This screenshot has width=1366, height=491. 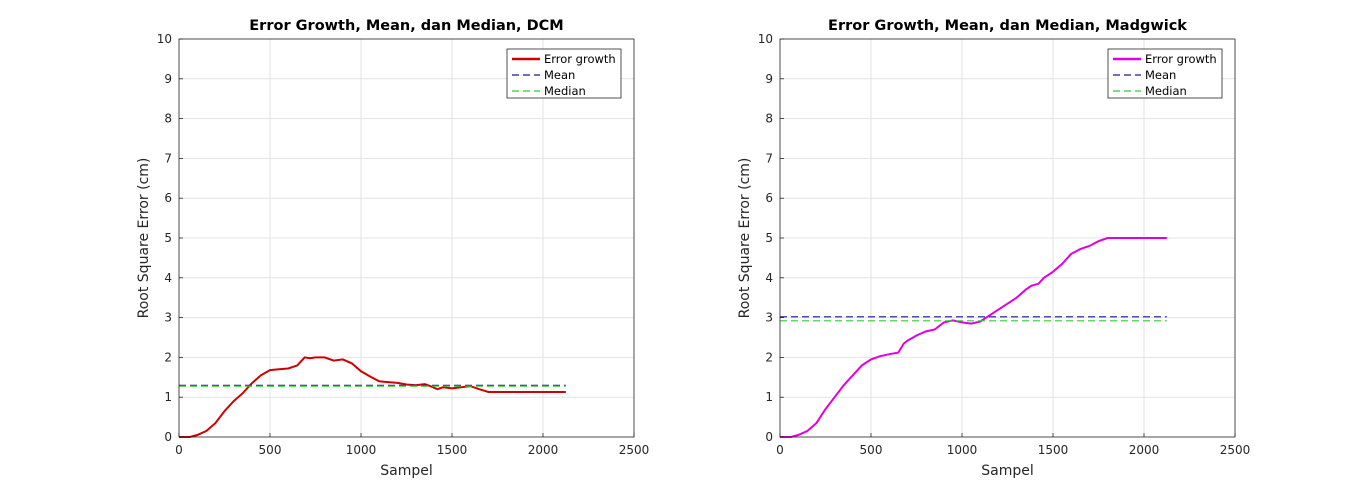 What do you see at coordinates (1007, 26) in the screenshot?
I see `chart-title: Error Growth, Mean, dan Median, Madgwick` at bounding box center [1007, 26].